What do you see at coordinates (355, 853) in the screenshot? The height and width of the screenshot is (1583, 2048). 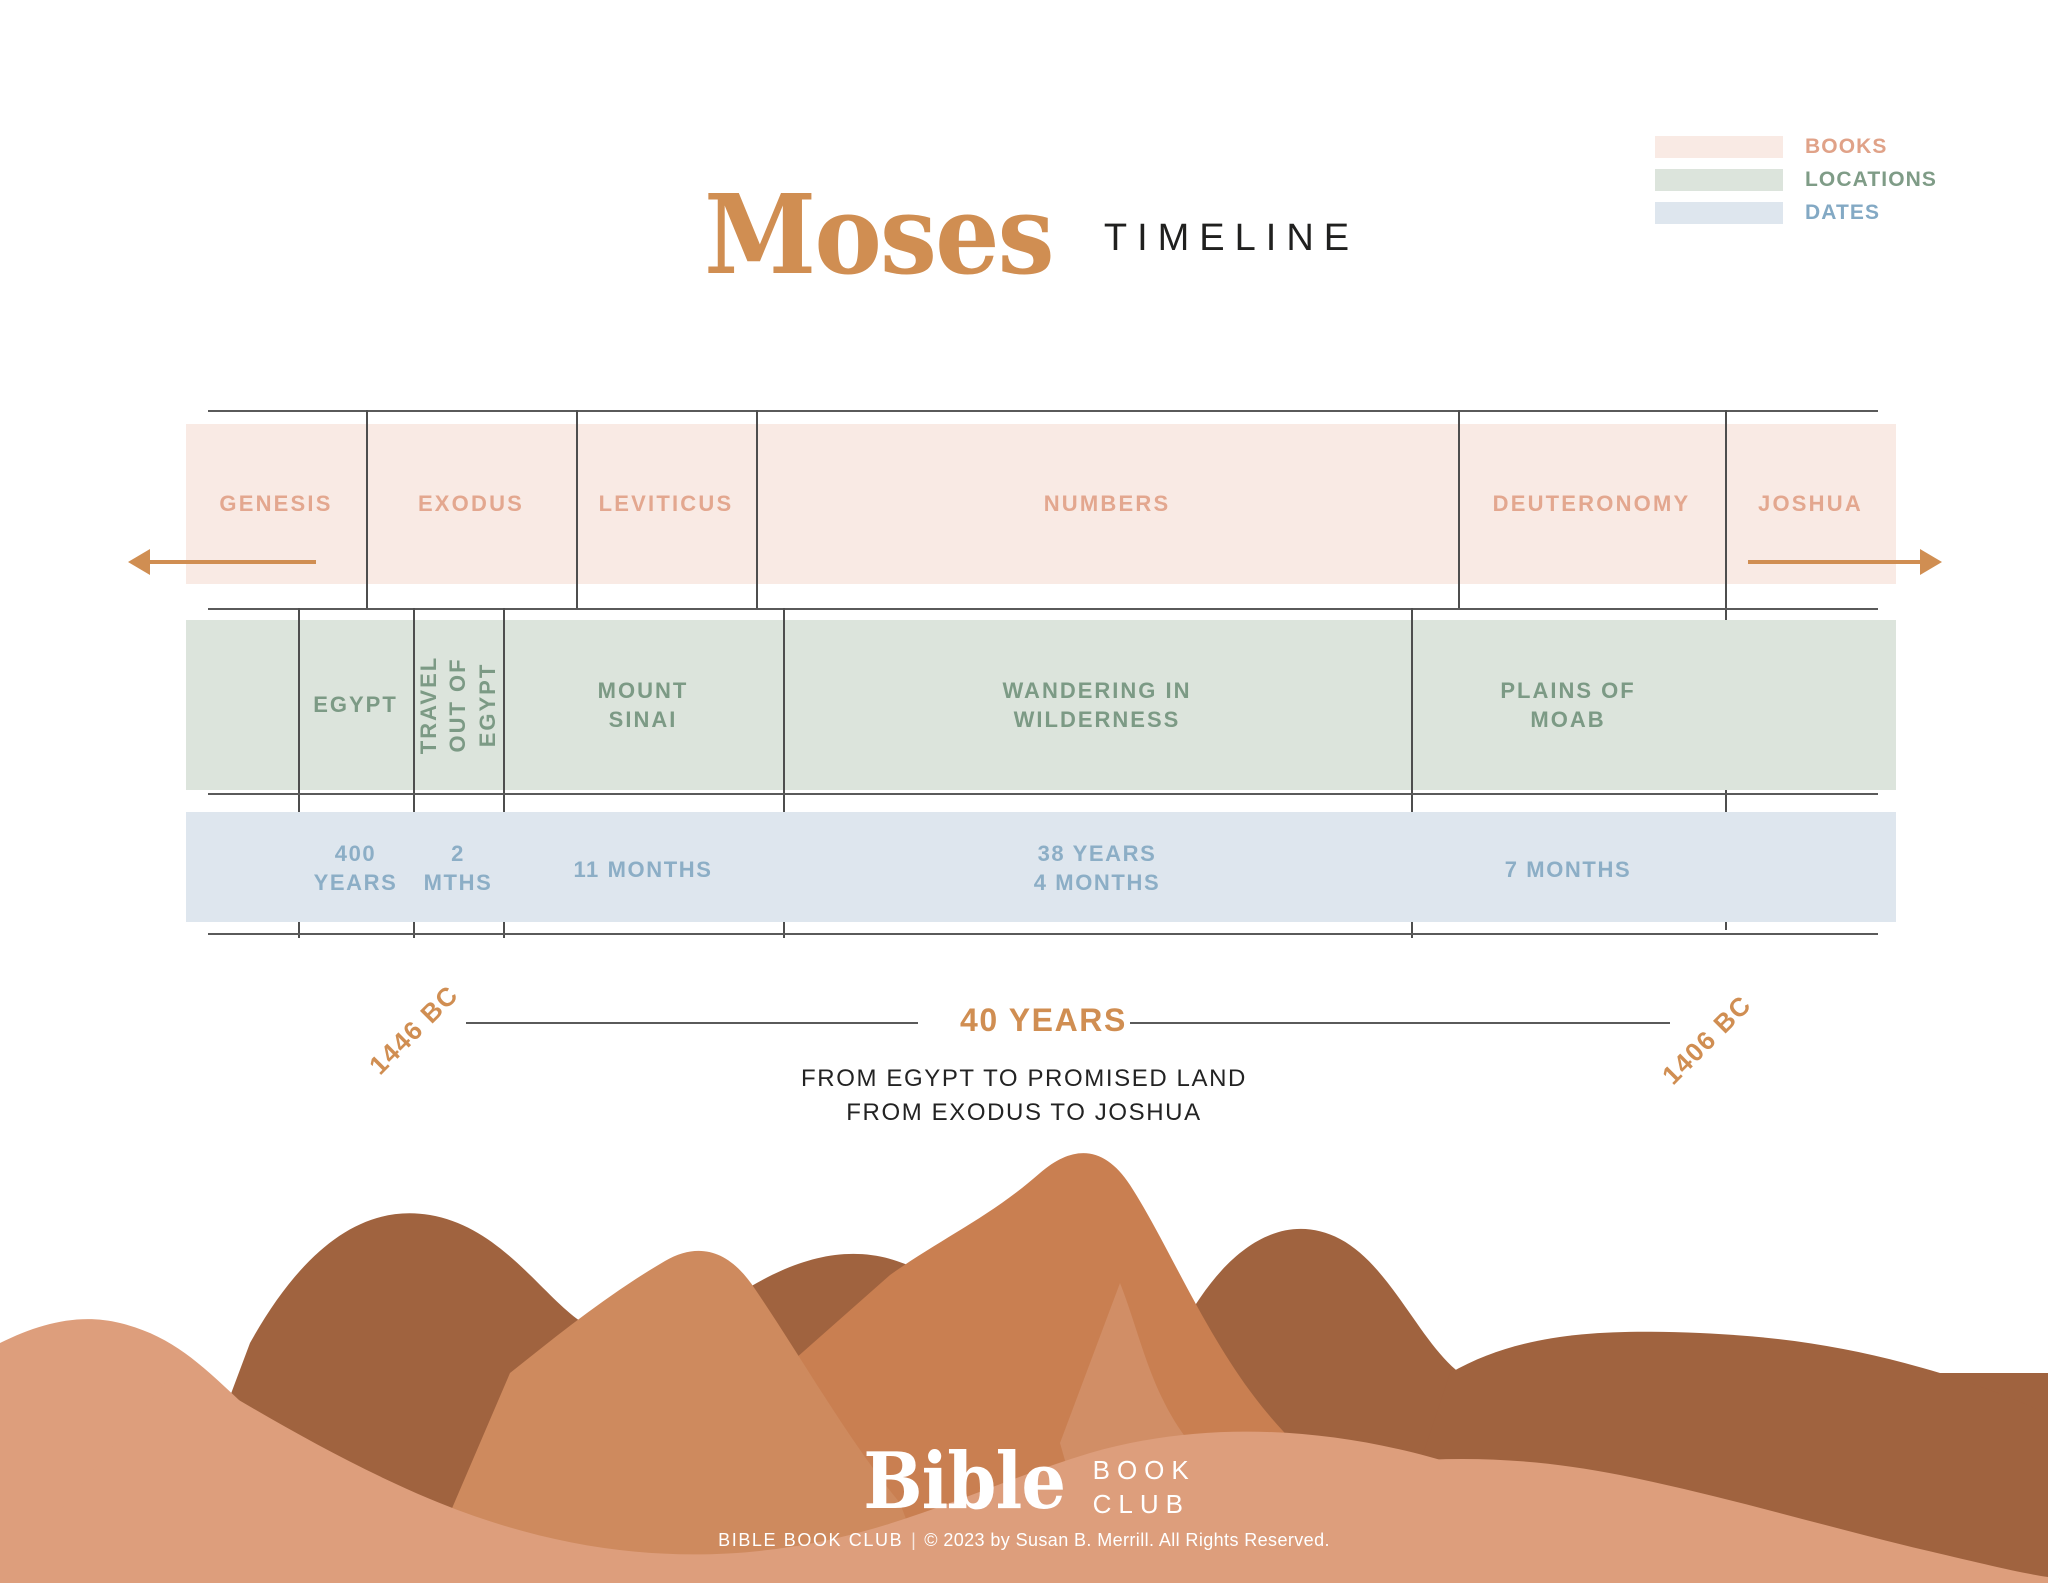 I see `dates-egypt-line-1: 400` at bounding box center [355, 853].